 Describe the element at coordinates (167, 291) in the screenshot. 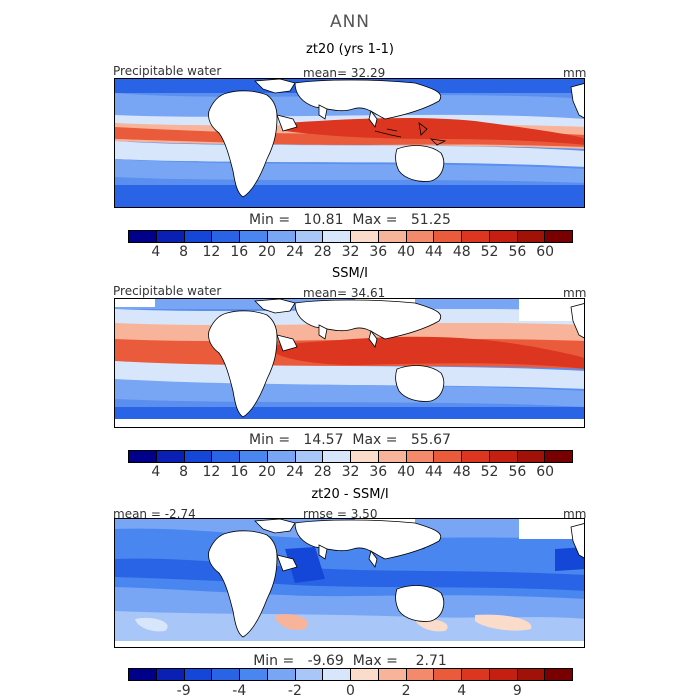

I see `panel2-variable-label: Precipitable water` at that location.